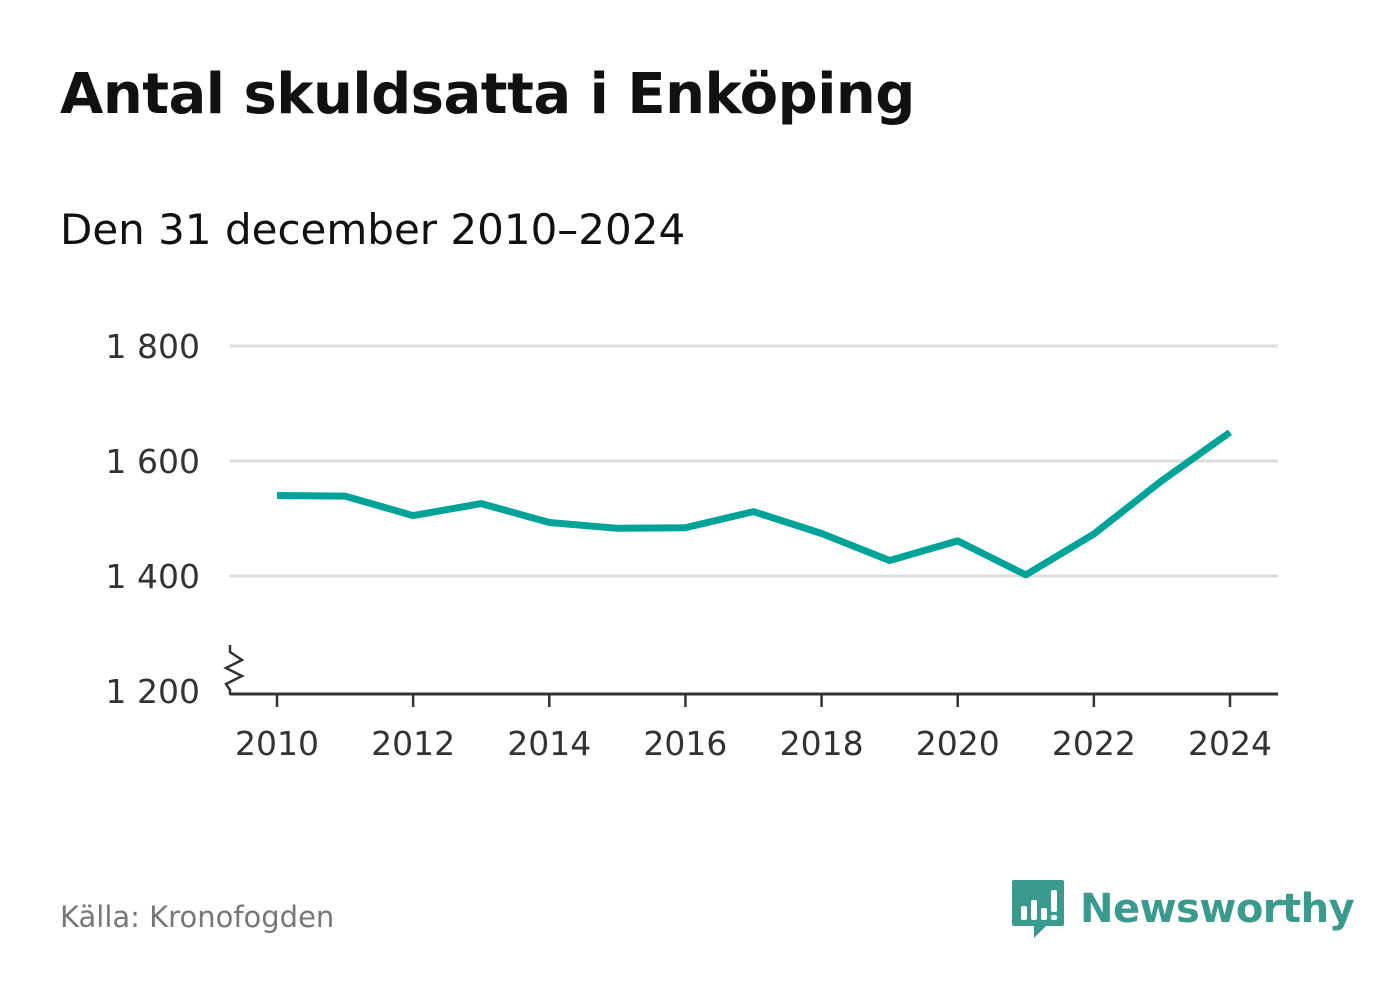 Image resolution: width=1382 pixels, height=999 pixels. What do you see at coordinates (197, 917) in the screenshot?
I see `source-note: Källa: Kronofogden` at bounding box center [197, 917].